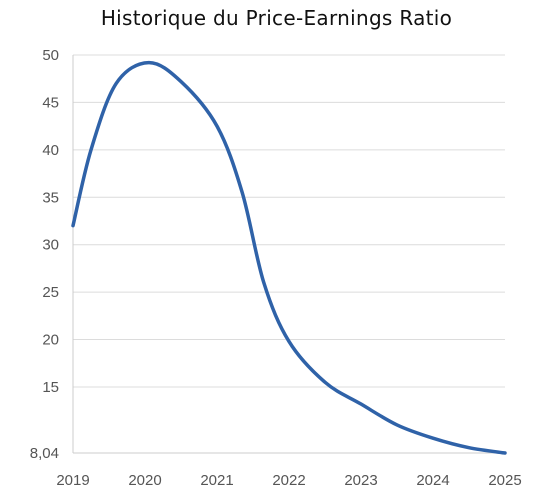 The image size is (553, 500). I want to click on x-tick-labels: 2019 2020 2021 2022 2023 2024 2025, so click(288, 480).